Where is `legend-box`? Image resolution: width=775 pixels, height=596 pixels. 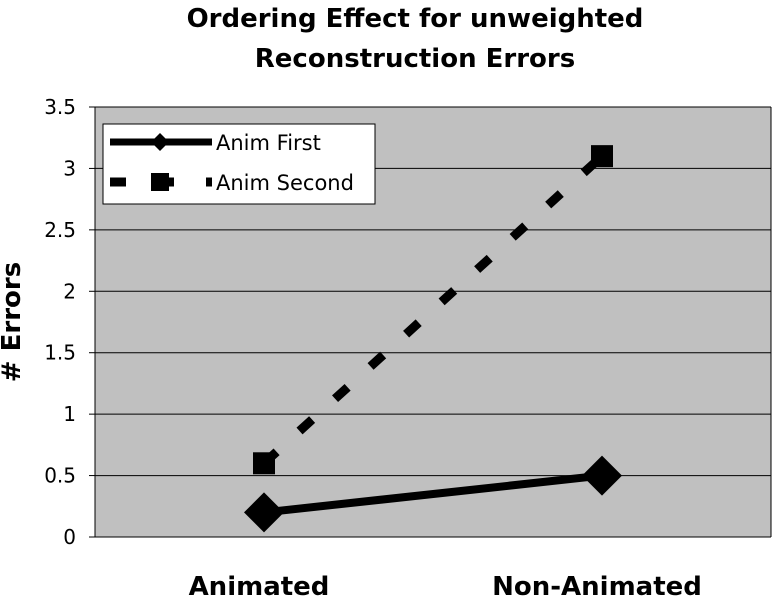 legend-box is located at coordinates (239, 164).